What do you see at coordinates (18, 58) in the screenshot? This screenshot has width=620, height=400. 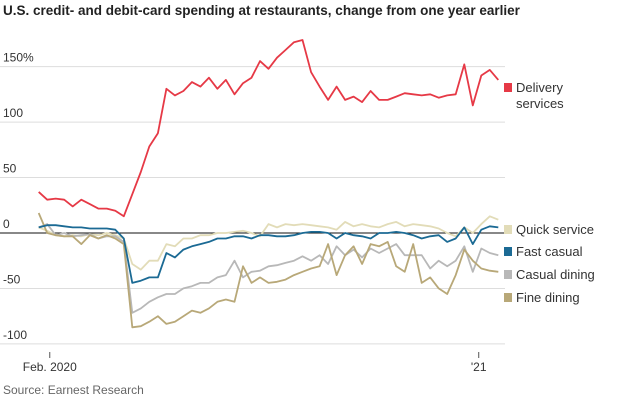 I see `y-tick-label: 150%` at bounding box center [18, 58].